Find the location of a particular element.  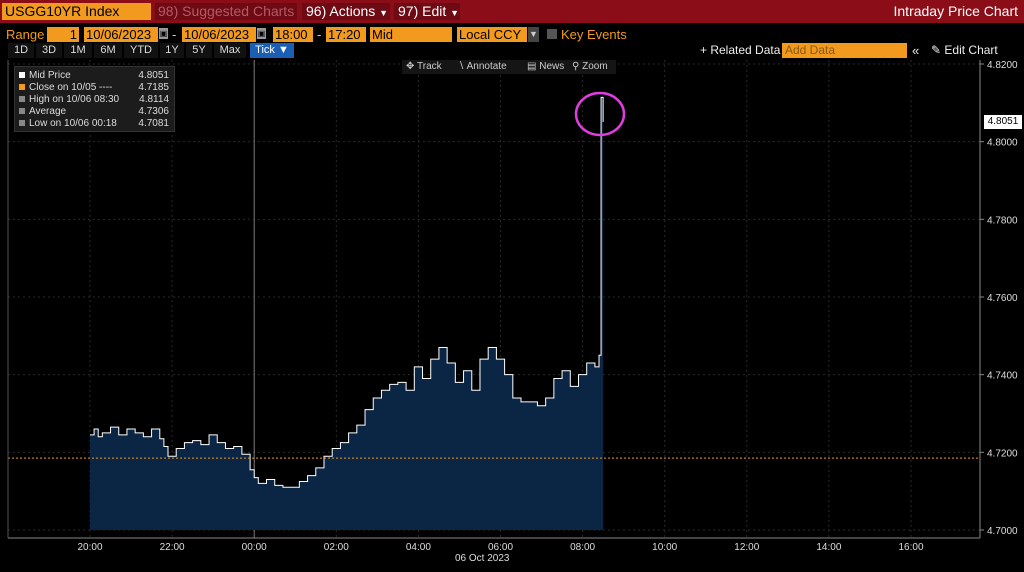

legend-value: 4.8051 is located at coordinates (153, 75).